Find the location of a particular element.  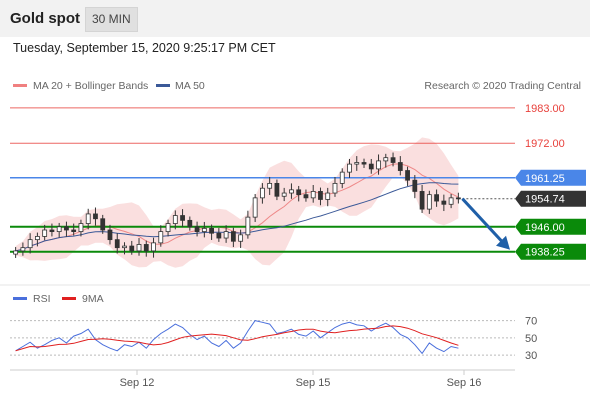

rsi-ma-line is located at coordinates (237, 338).